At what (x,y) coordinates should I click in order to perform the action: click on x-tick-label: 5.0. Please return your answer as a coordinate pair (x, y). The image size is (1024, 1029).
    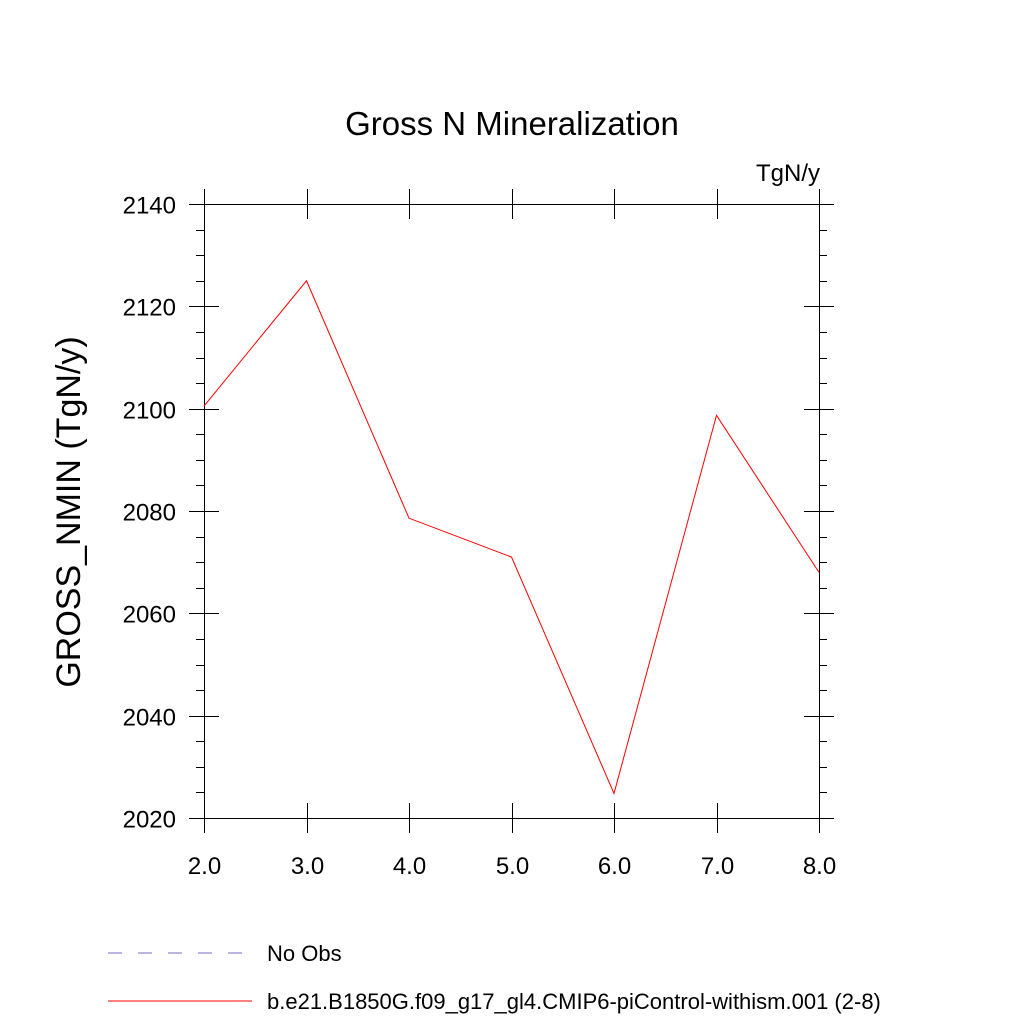
    Looking at the image, I should click on (512, 866).